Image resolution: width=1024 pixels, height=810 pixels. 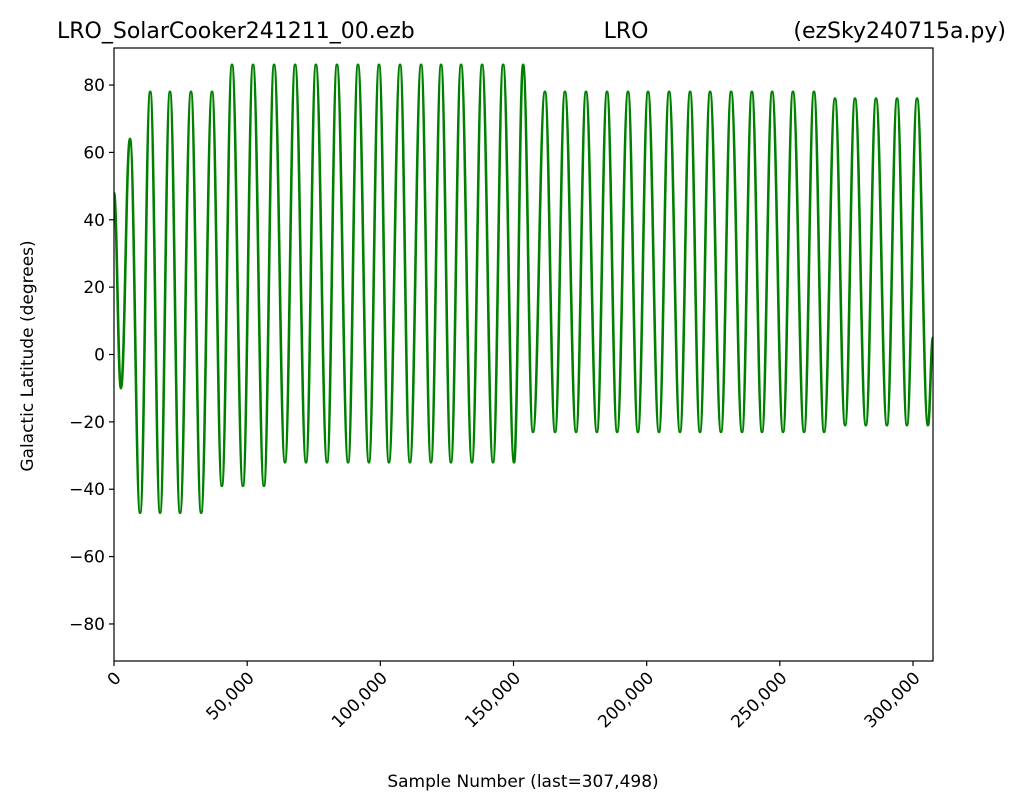 I want to click on y-tick-label: 60, so click(x=94, y=153).